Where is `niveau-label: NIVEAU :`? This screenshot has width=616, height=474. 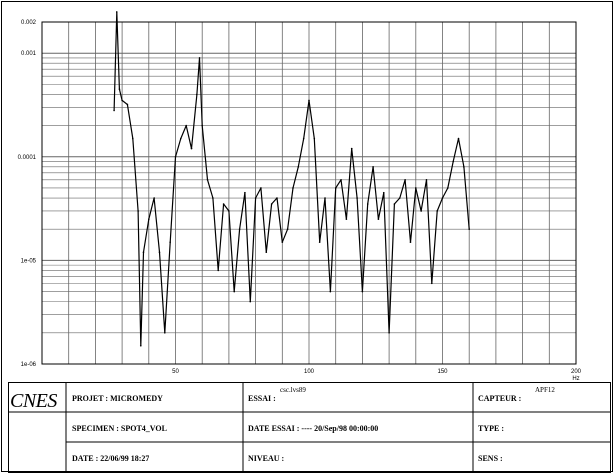 niveau-label: NIVEAU : is located at coordinates (266, 458).